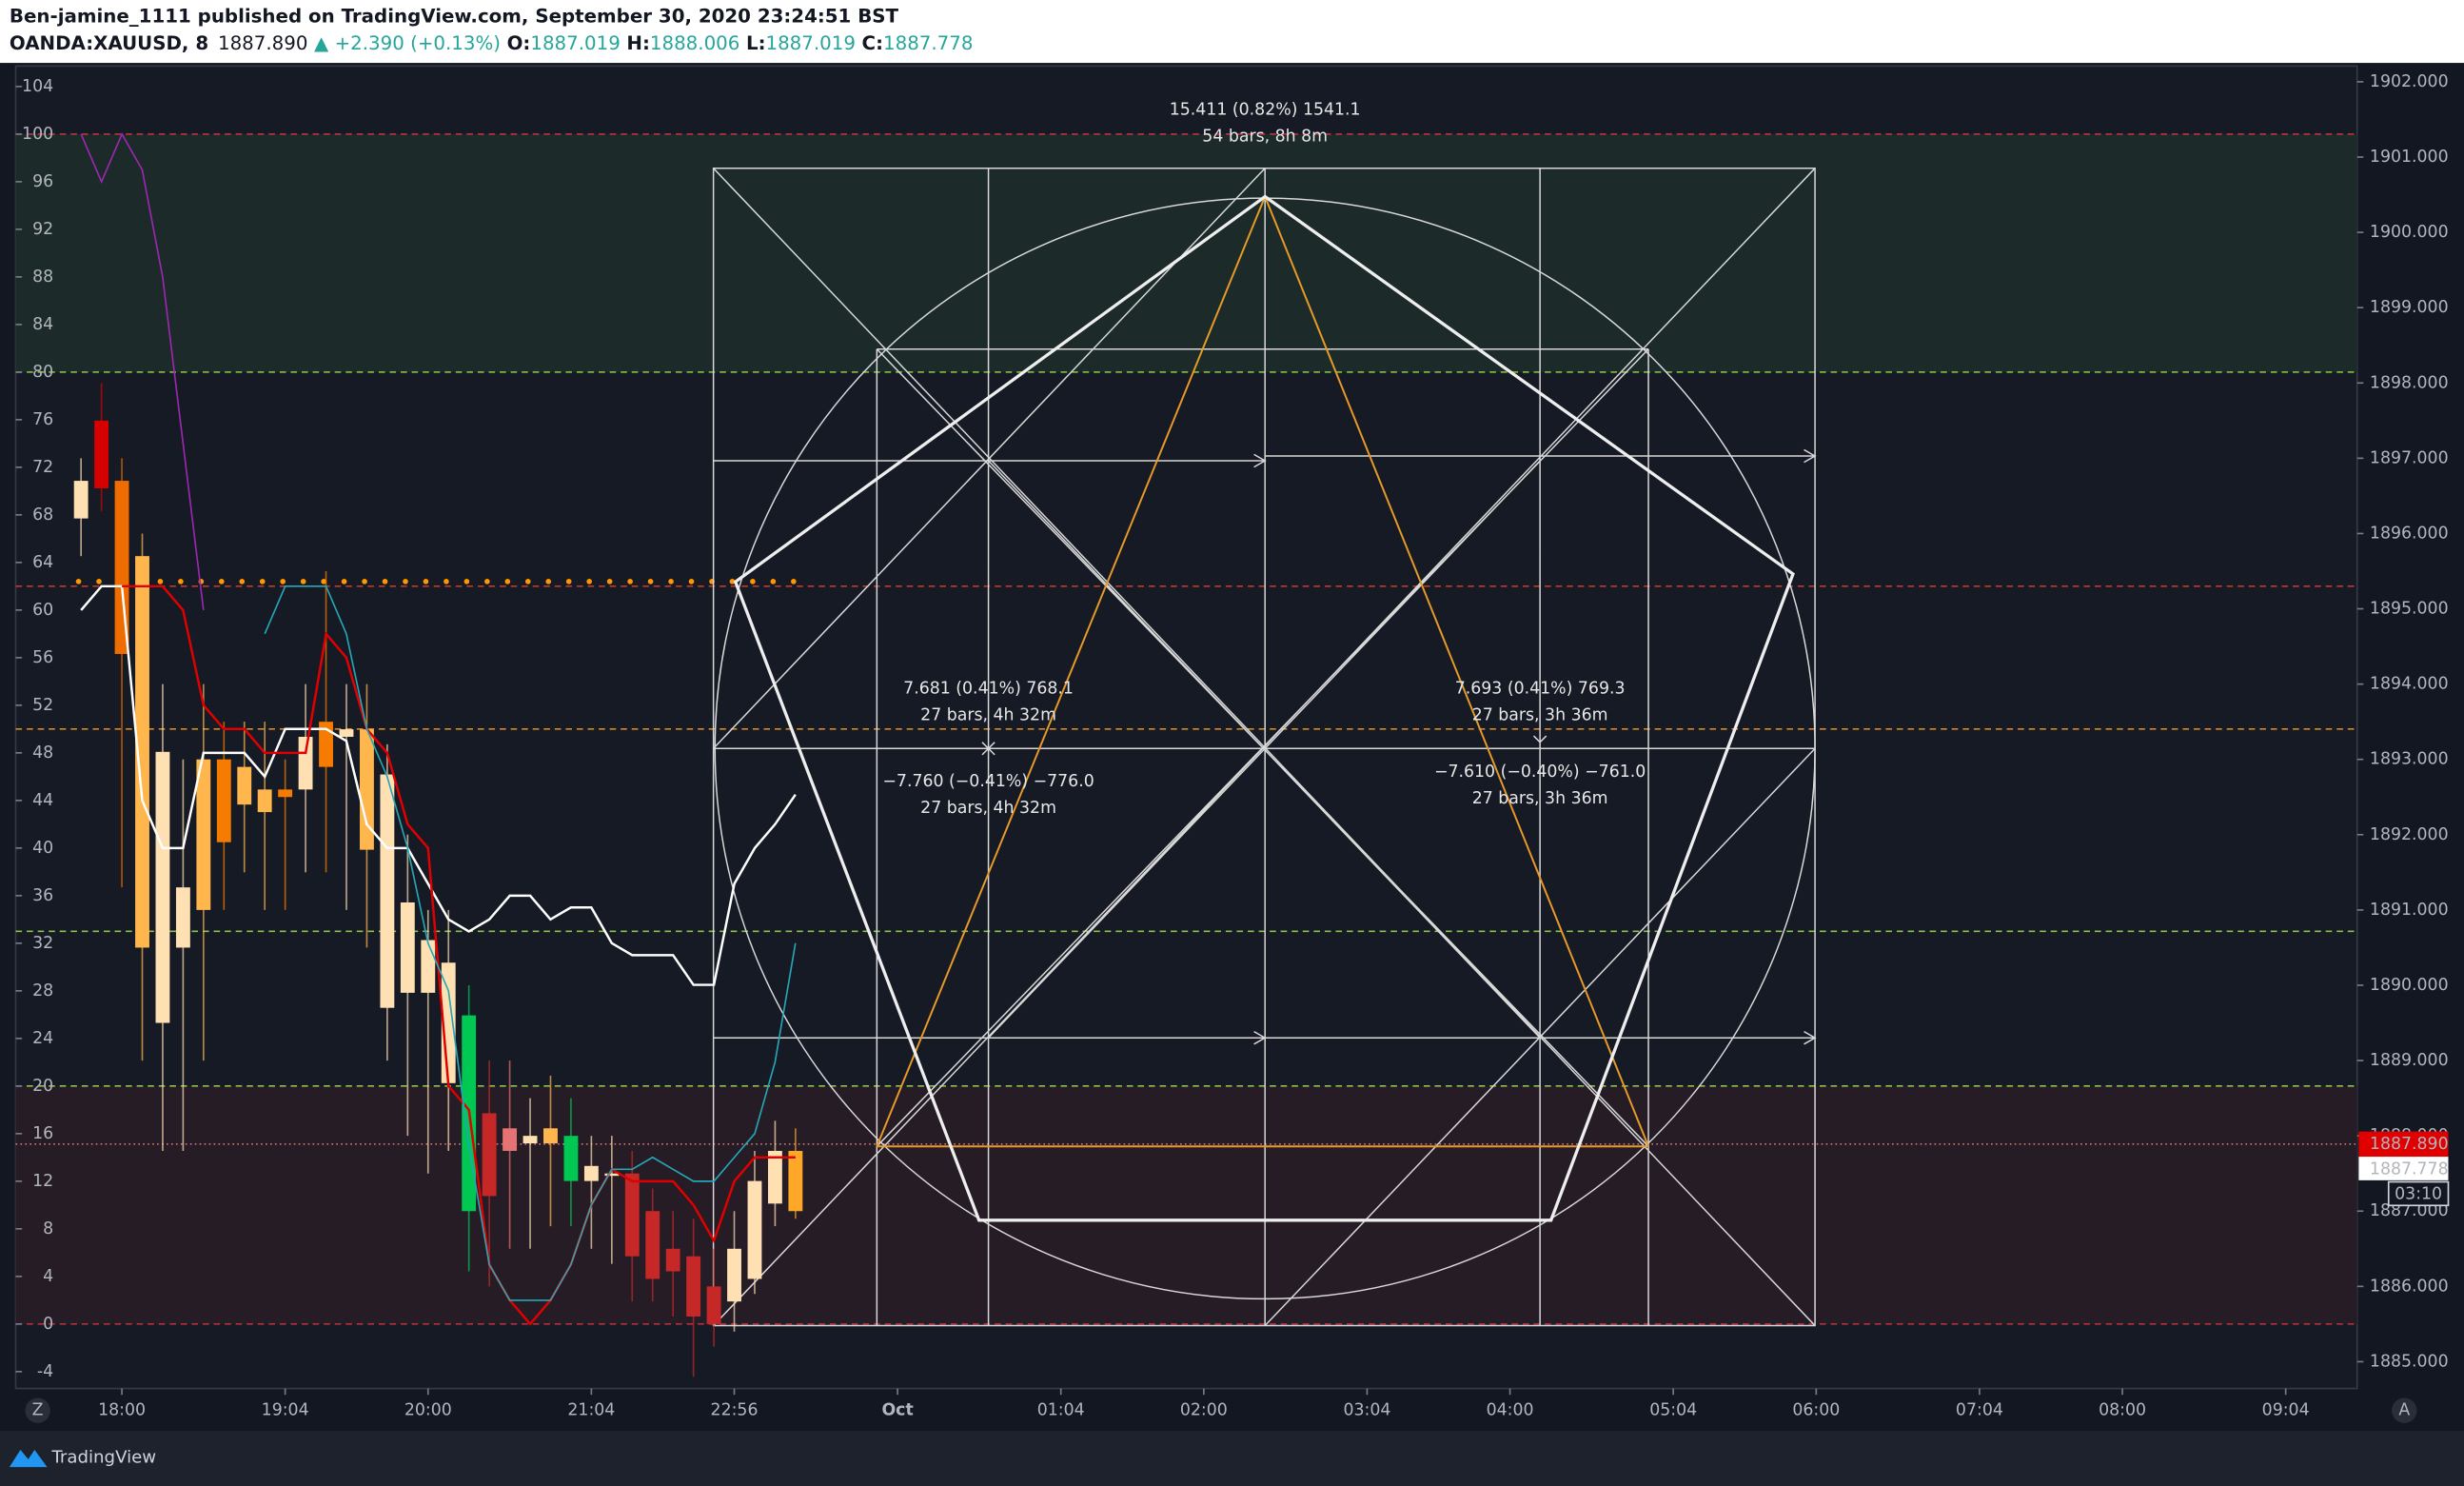  What do you see at coordinates (42, 419) in the screenshot?
I see `y-tick-label: 76` at bounding box center [42, 419].